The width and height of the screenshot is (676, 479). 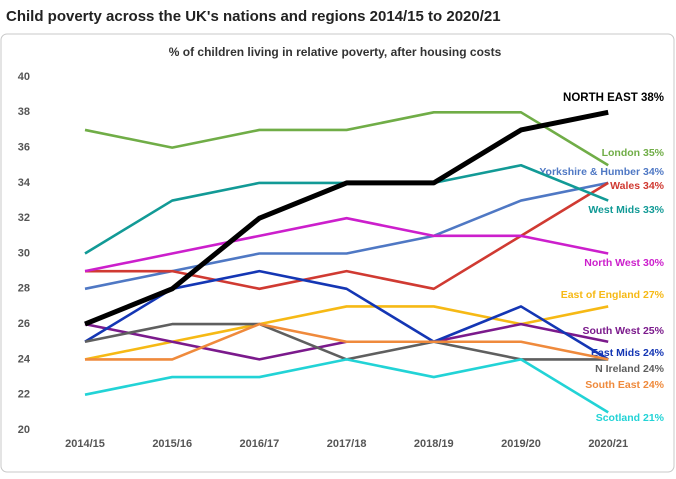 What do you see at coordinates (613, 98) in the screenshot?
I see `legend-label: NORTH EAST 38%` at bounding box center [613, 98].